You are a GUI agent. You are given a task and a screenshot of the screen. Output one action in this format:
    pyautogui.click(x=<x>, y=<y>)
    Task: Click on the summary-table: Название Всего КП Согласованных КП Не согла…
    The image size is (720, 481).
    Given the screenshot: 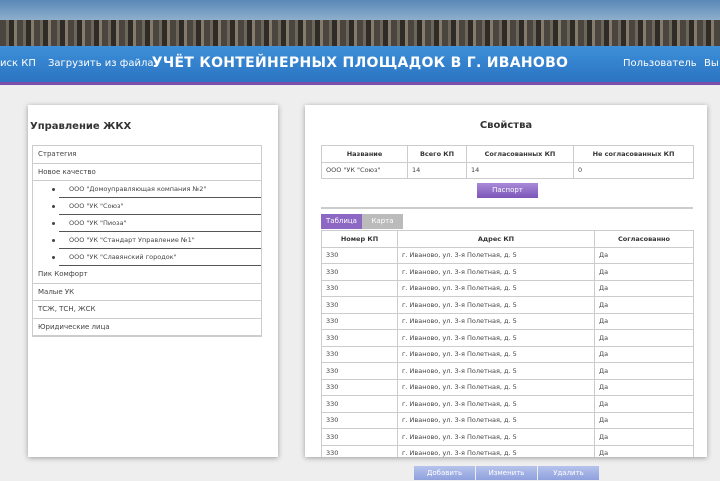 What is the action you would take?
    pyautogui.click(x=507, y=162)
    